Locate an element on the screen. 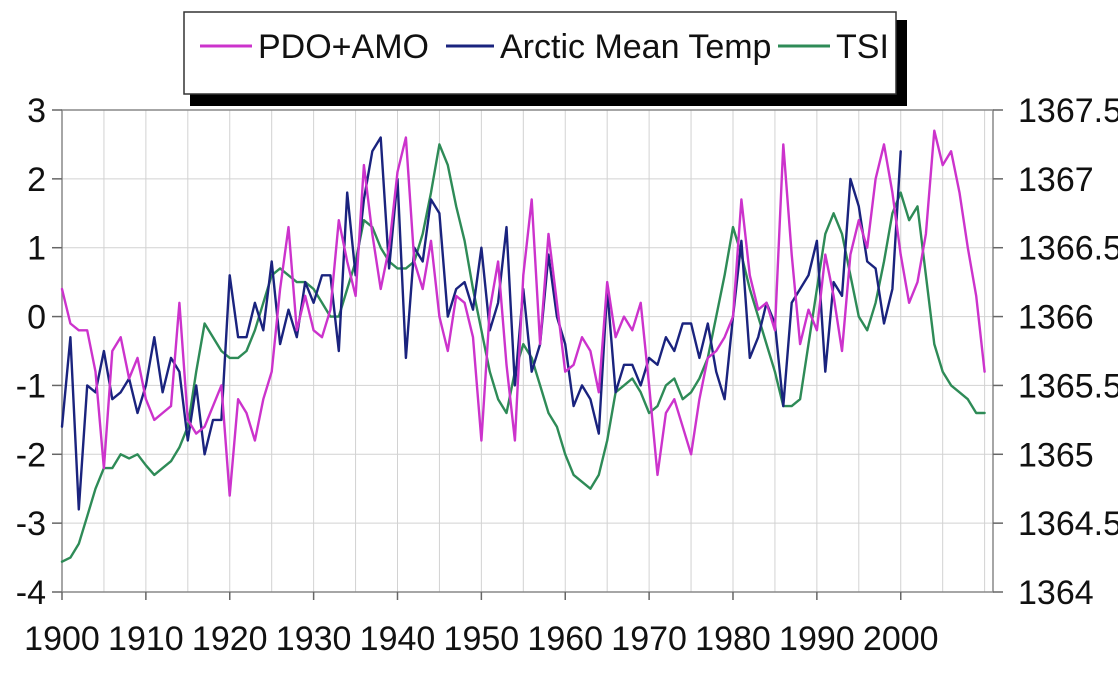 The height and width of the screenshot is (681, 1118). y-right-tick-label: 1366.5 is located at coordinates (1068, 249).